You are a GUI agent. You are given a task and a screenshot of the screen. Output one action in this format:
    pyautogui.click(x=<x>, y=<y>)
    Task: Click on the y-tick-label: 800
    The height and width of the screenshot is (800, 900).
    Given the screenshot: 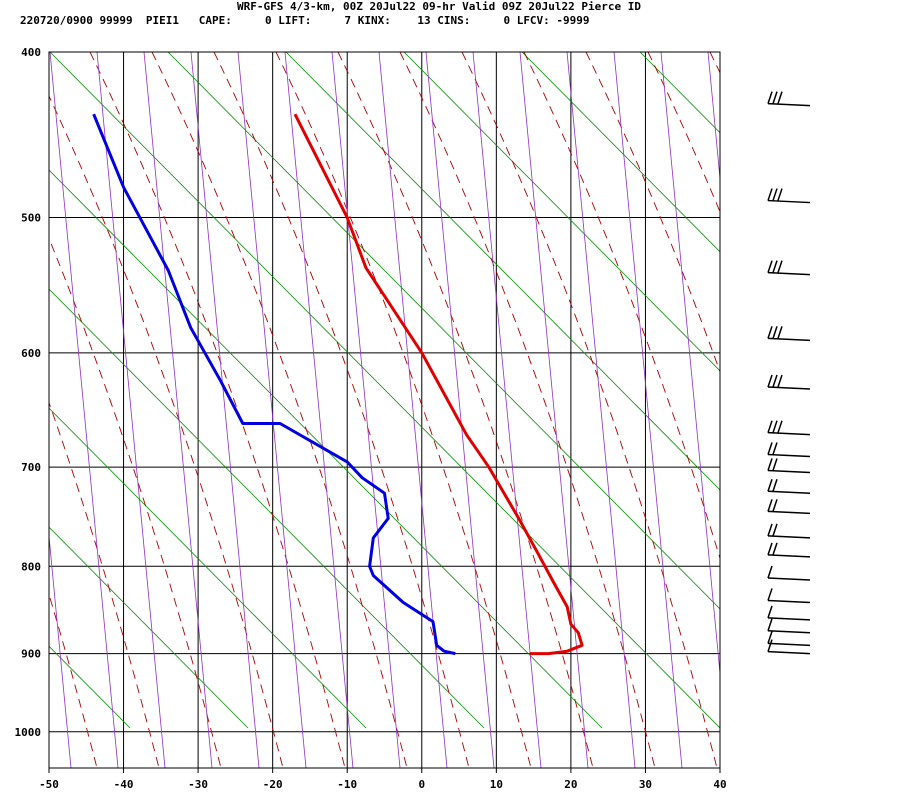 What is the action you would take?
    pyautogui.click(x=31, y=566)
    